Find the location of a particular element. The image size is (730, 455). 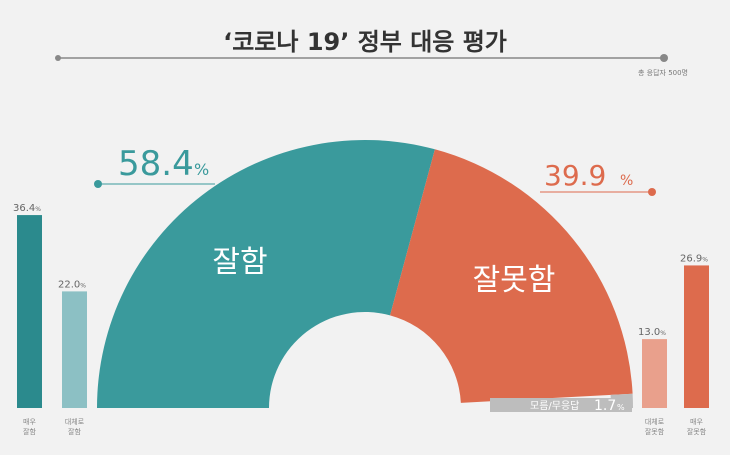

bar-label-3-line2: 잘못함 is located at coordinates (697, 431).